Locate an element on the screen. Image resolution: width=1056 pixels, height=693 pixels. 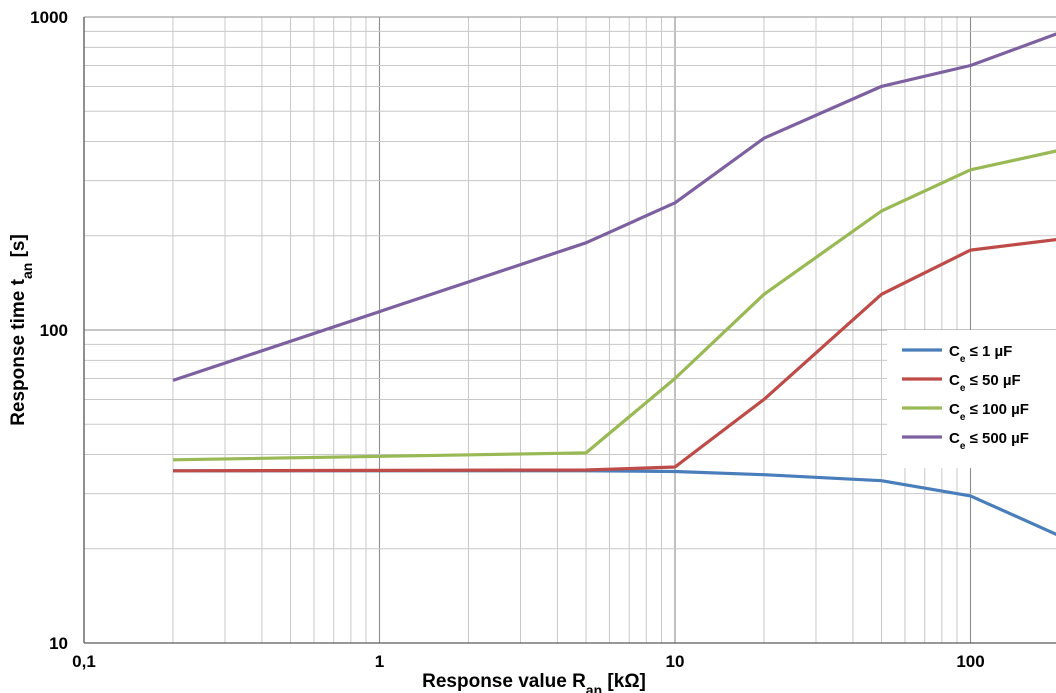
legend-box is located at coordinates (971, 399).